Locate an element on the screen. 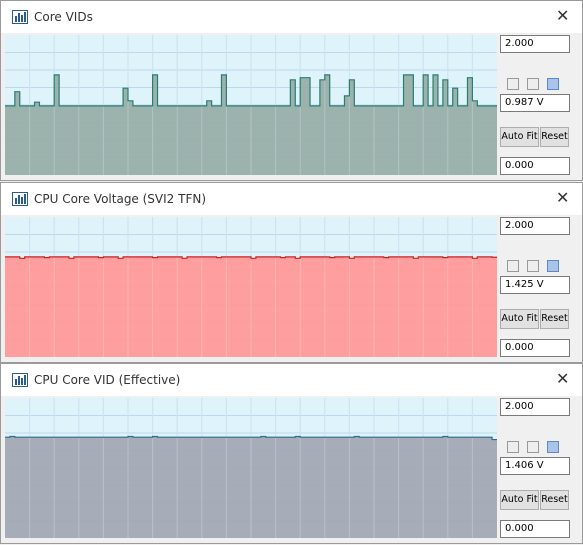  current-value: 1.425 V is located at coordinates (535, 285).